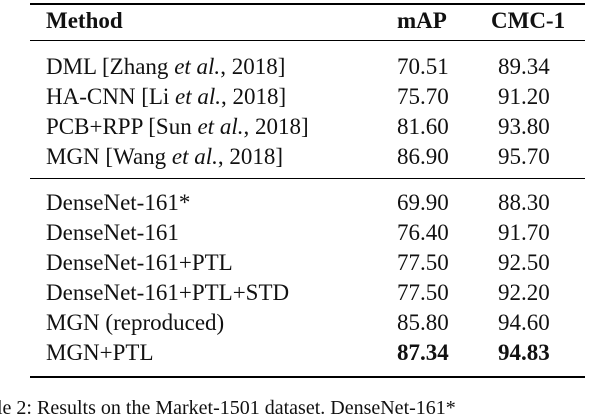 This screenshot has height=414, width=598. Describe the element at coordinates (122, 126) in the screenshot. I see `method-text: PCB+RPP [Sun` at that location.